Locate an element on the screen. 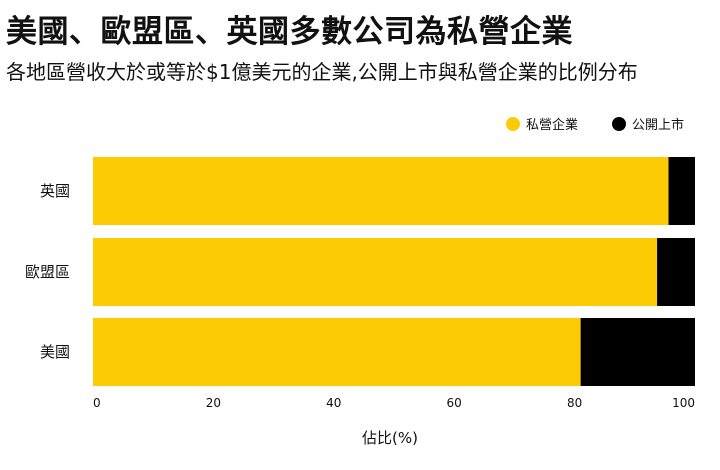 This screenshot has width=720, height=470. category-label-1: 歐盟區 is located at coordinates (47, 272).